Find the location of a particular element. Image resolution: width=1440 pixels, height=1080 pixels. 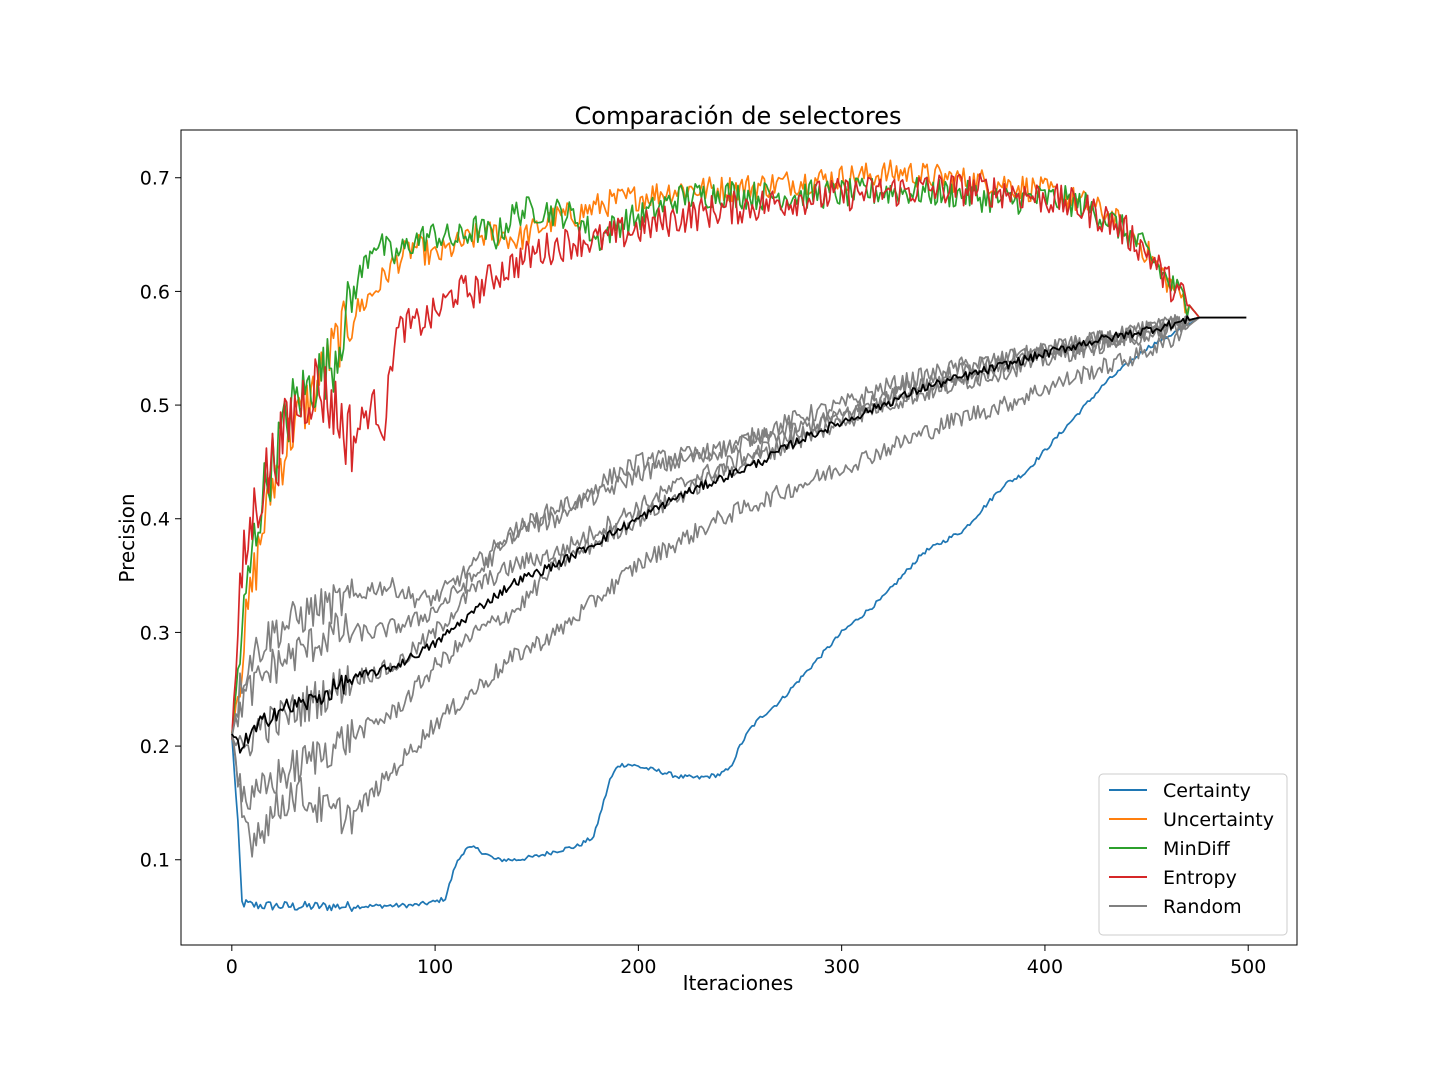

legend-label: Random is located at coordinates (1202, 907).